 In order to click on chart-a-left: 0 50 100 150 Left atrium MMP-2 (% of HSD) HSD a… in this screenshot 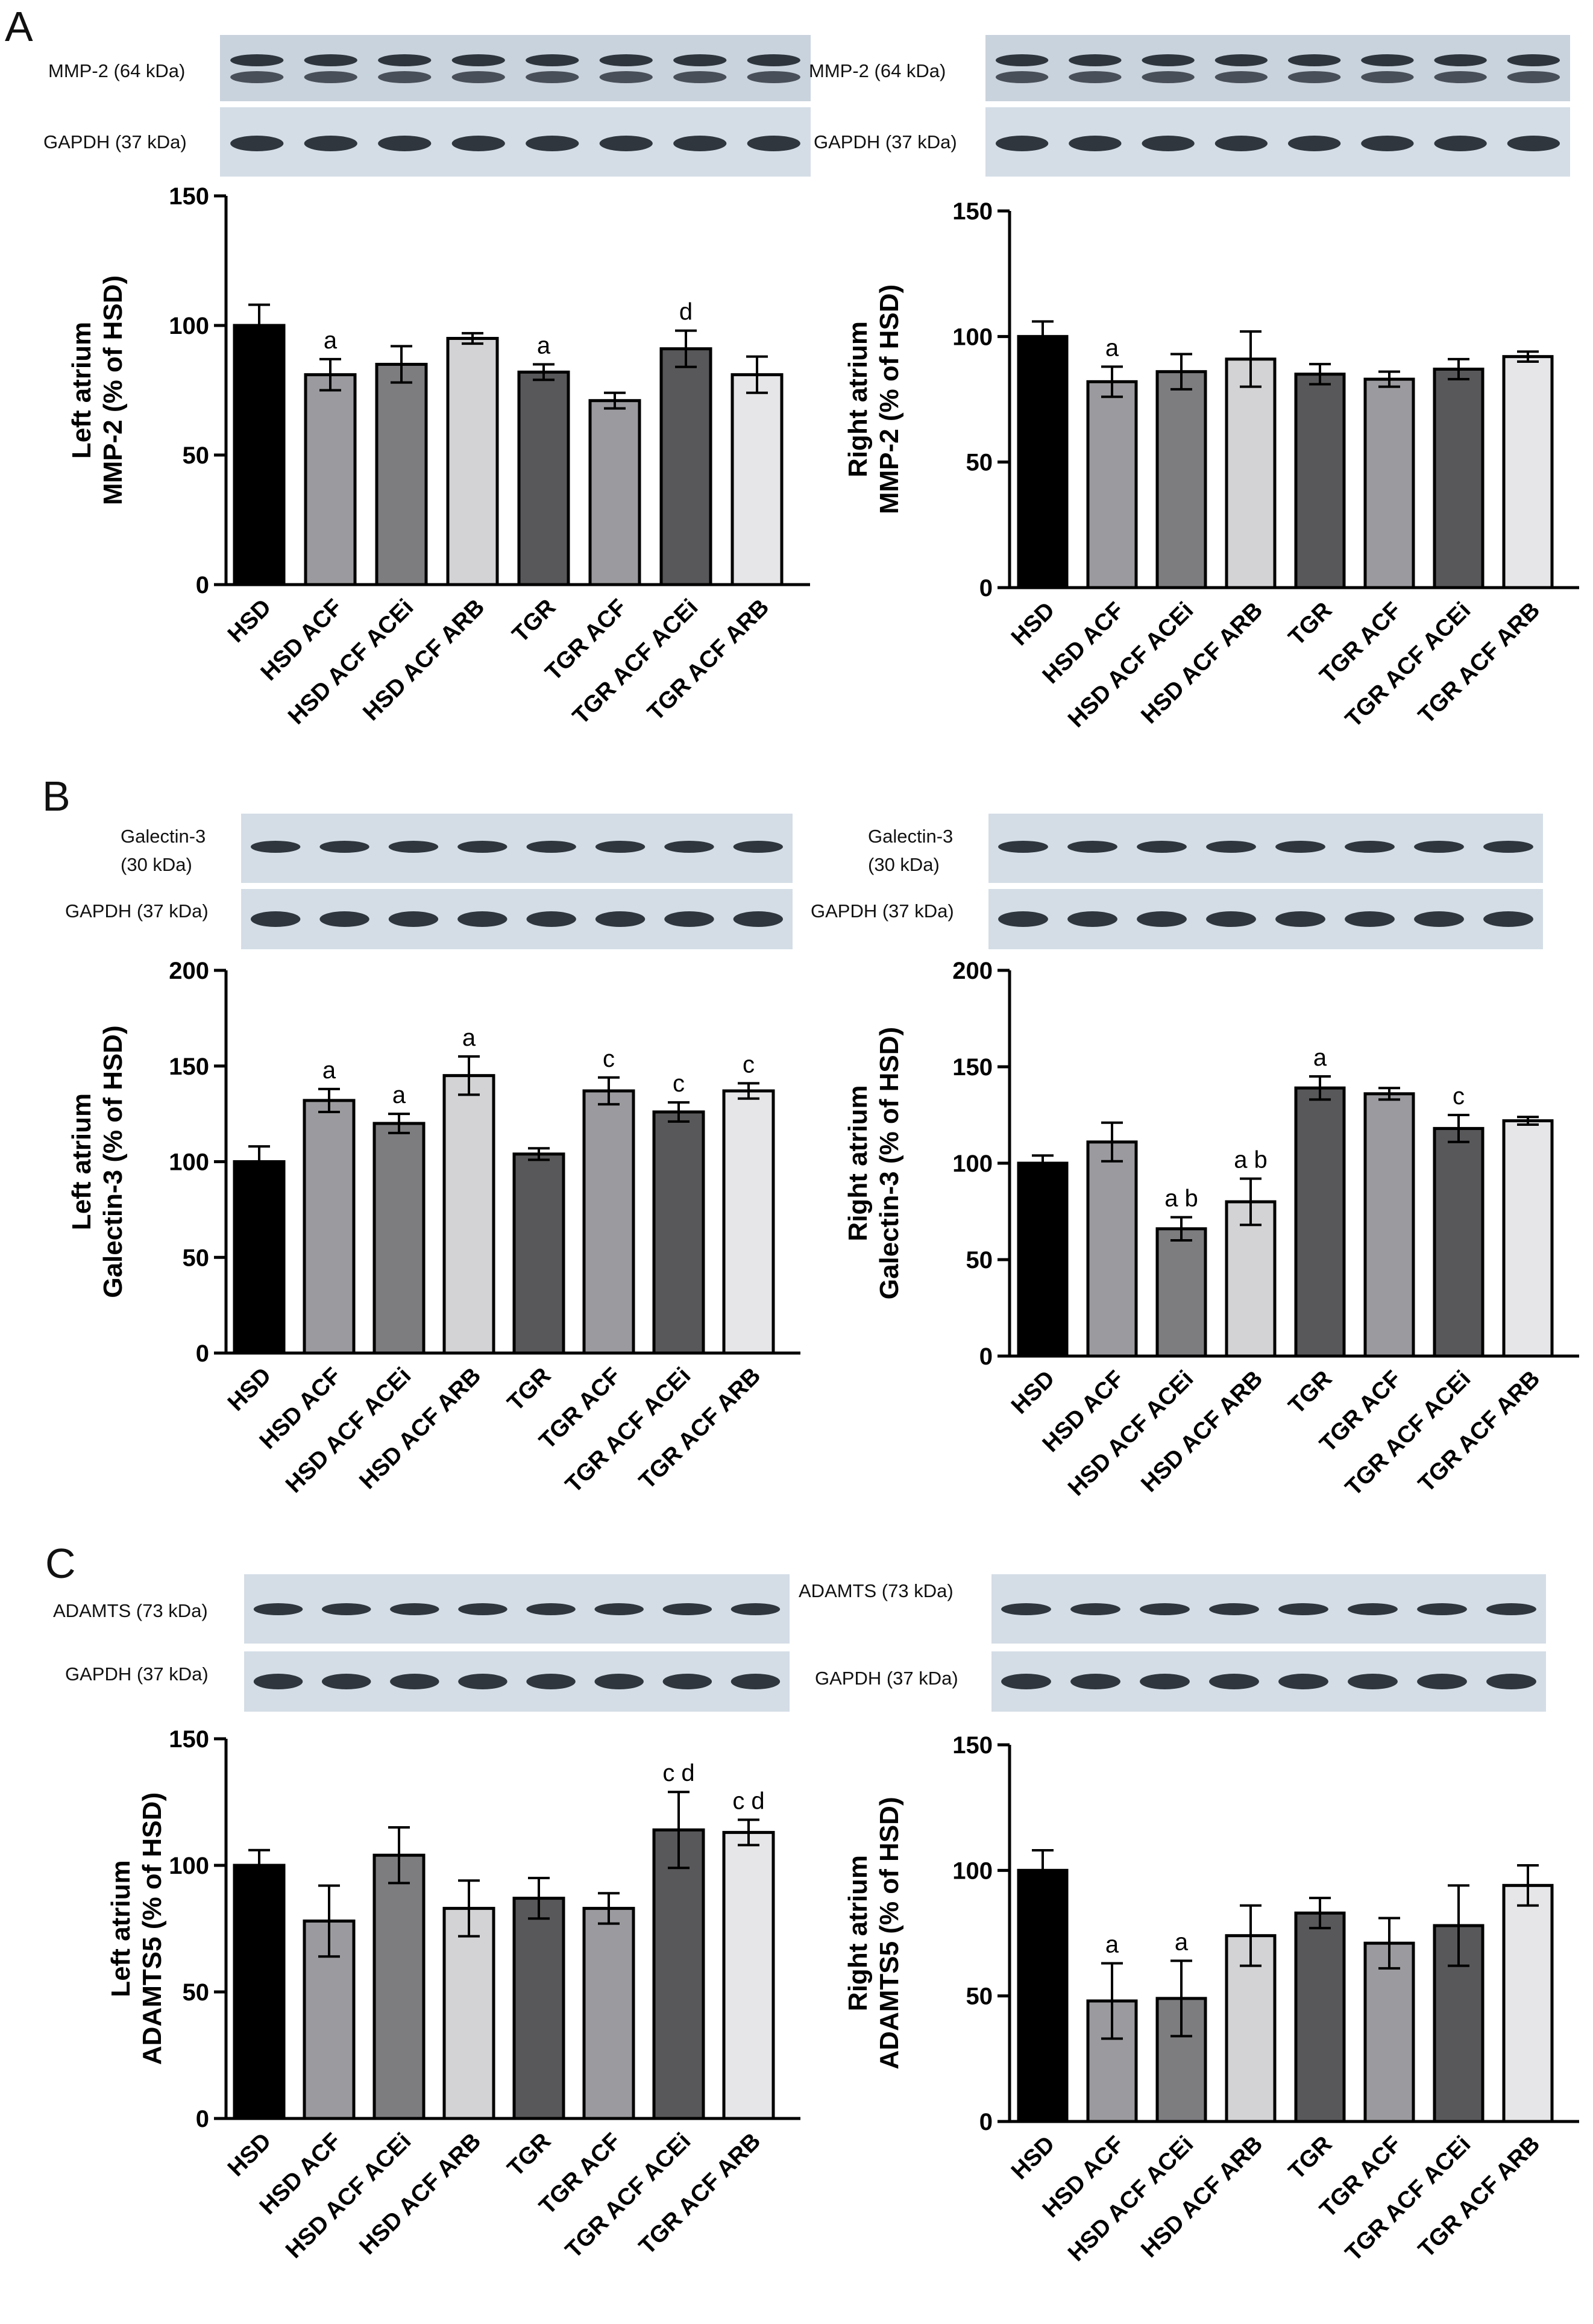, I will do `click(438, 456)`.